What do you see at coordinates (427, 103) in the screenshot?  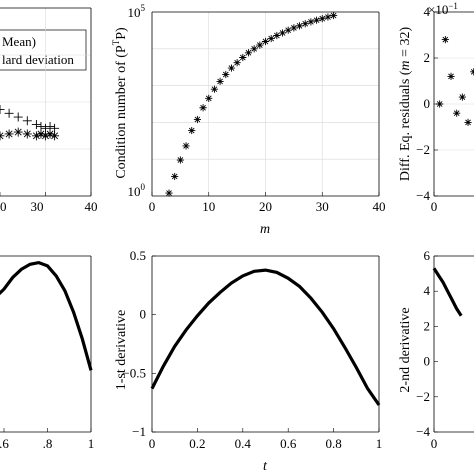 I see `p3-ytick-label: 0` at bounding box center [427, 103].